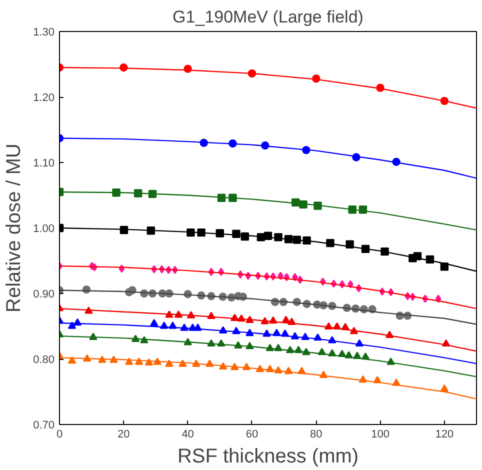 This screenshot has height=470, width=482. I want to click on x-tick-label: 20, so click(124, 434).